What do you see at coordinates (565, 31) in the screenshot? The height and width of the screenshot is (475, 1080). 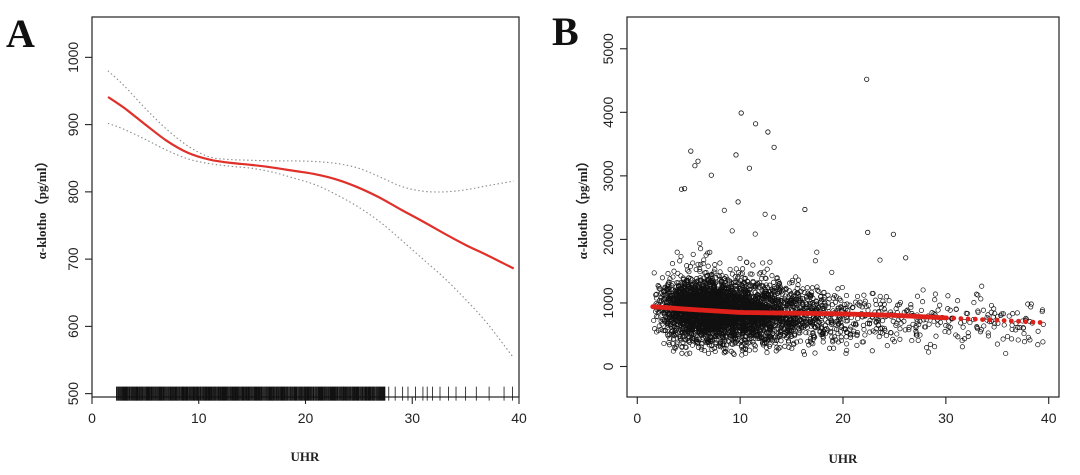 I see `panel-b-letter: B` at bounding box center [565, 31].